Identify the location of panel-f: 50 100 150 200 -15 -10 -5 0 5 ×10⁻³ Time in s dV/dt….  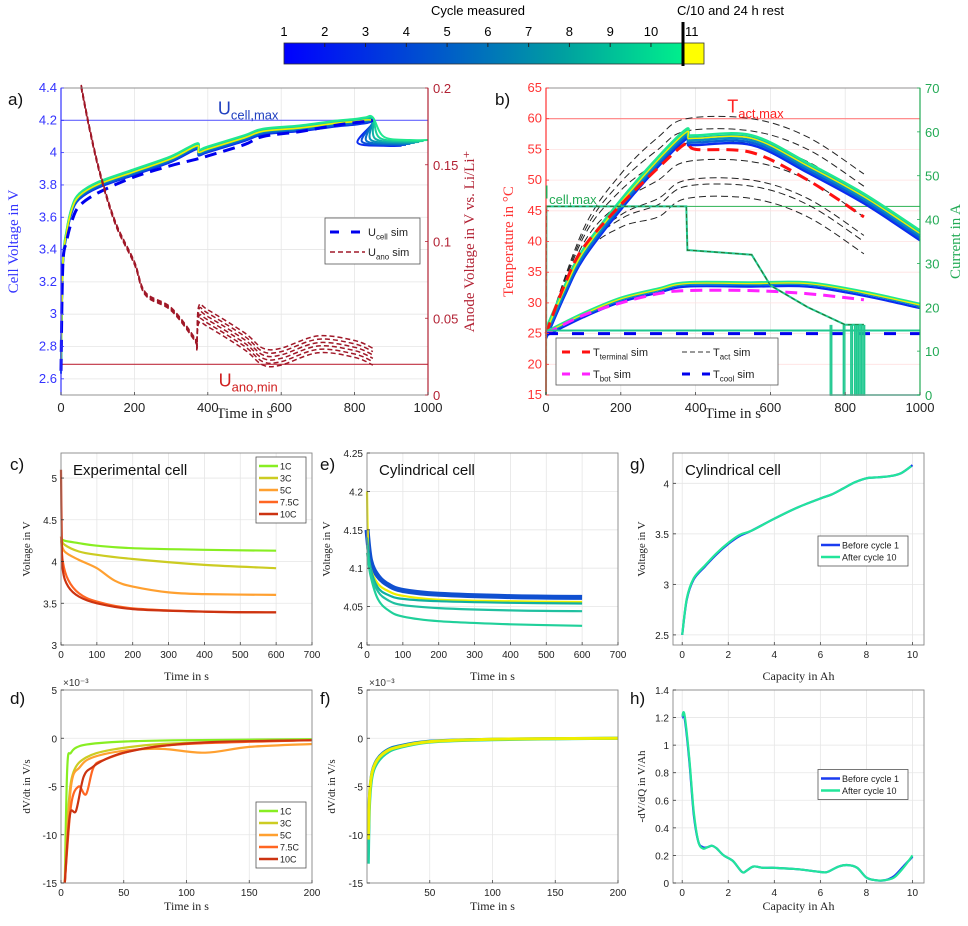
(473, 795).